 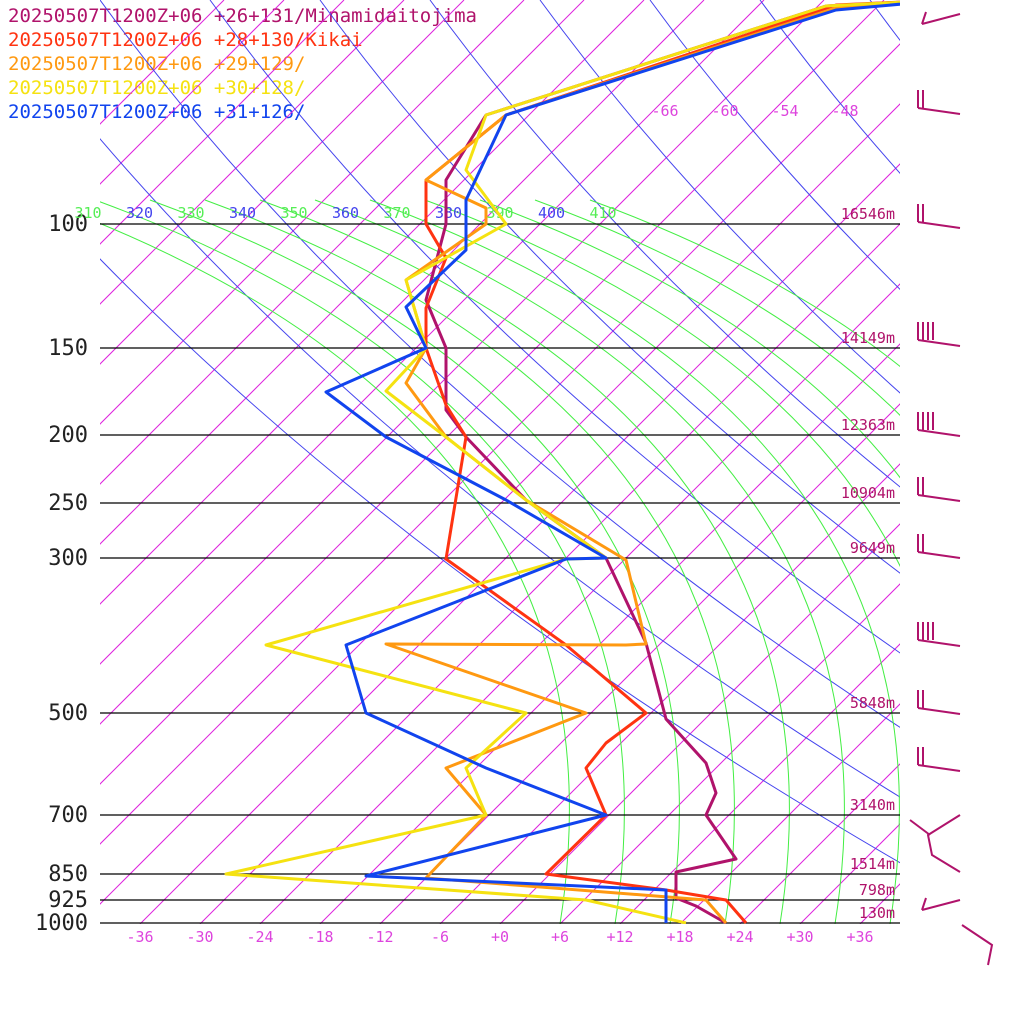 I want to click on x-tick-label: -30, so click(x=199, y=937).